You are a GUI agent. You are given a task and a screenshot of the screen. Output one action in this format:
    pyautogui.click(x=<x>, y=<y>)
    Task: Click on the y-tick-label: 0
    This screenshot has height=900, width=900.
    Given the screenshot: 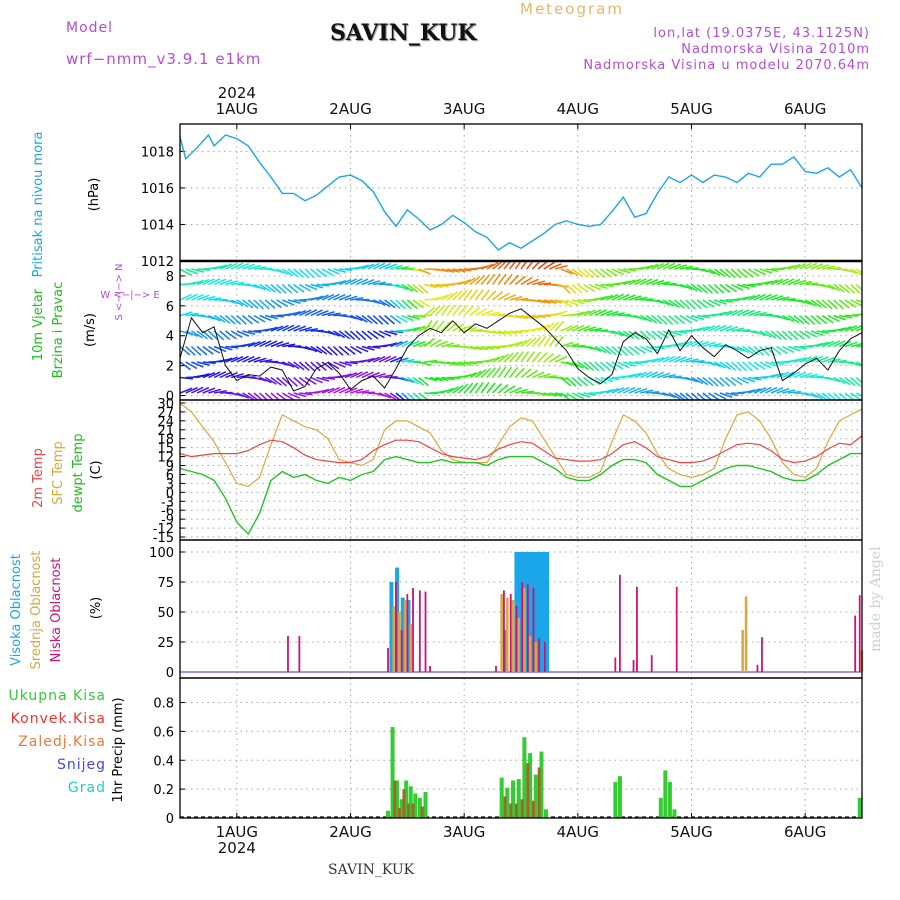 What is the action you would take?
    pyautogui.click(x=170, y=397)
    